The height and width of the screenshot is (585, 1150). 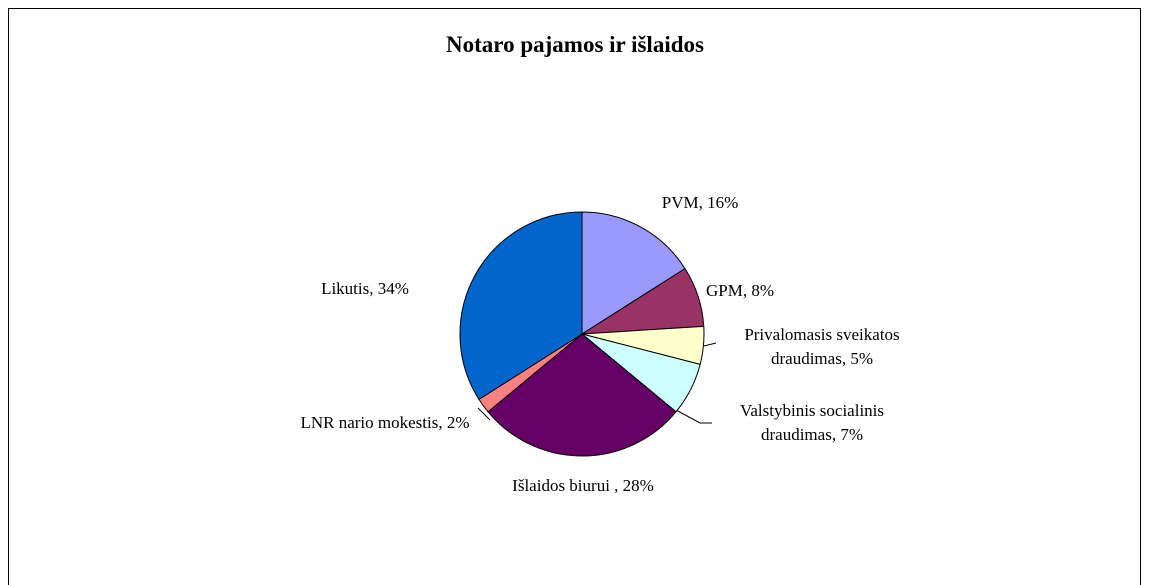 What do you see at coordinates (583, 485) in the screenshot?
I see `data-label: Išlaidos biurui , 28%` at bounding box center [583, 485].